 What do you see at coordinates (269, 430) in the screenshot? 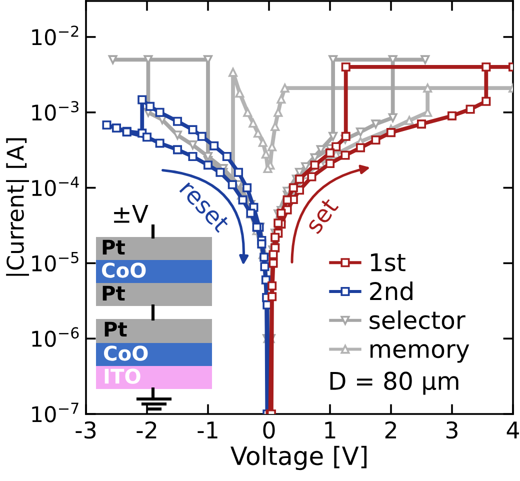
I see `x-tick-label: 0` at bounding box center [269, 430].